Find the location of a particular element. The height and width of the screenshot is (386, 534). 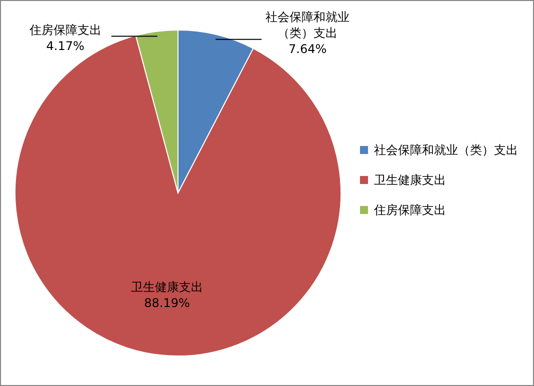

legend-label: 社会保障和就业（类）支出 is located at coordinates (446, 150).